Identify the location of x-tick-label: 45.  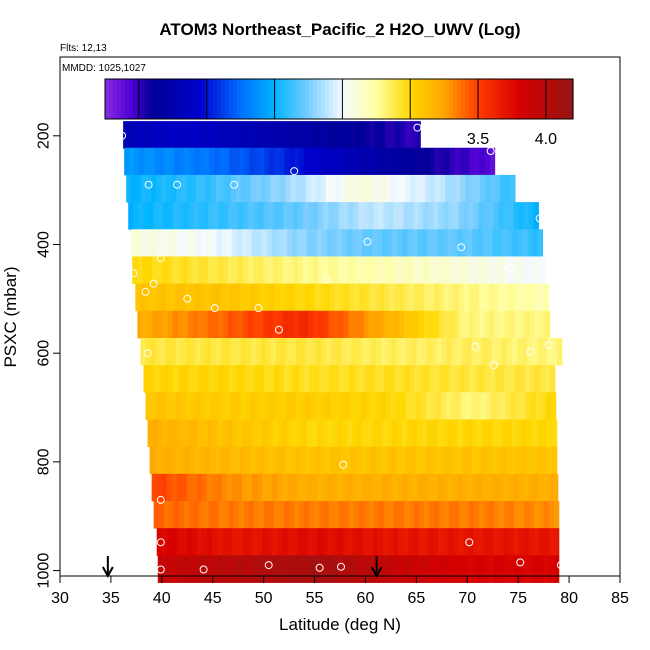
(213, 598).